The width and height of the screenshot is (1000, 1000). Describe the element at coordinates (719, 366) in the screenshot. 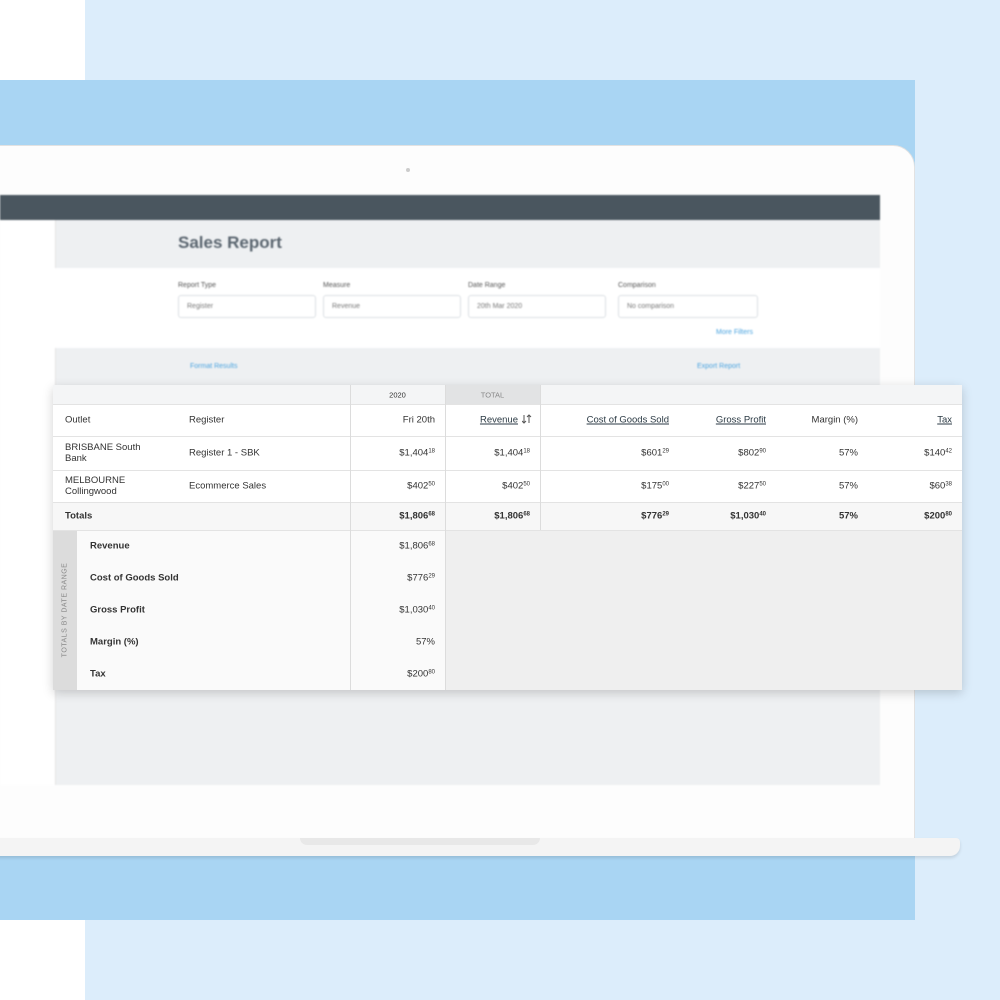

I see `export-report: Export Report` at that location.